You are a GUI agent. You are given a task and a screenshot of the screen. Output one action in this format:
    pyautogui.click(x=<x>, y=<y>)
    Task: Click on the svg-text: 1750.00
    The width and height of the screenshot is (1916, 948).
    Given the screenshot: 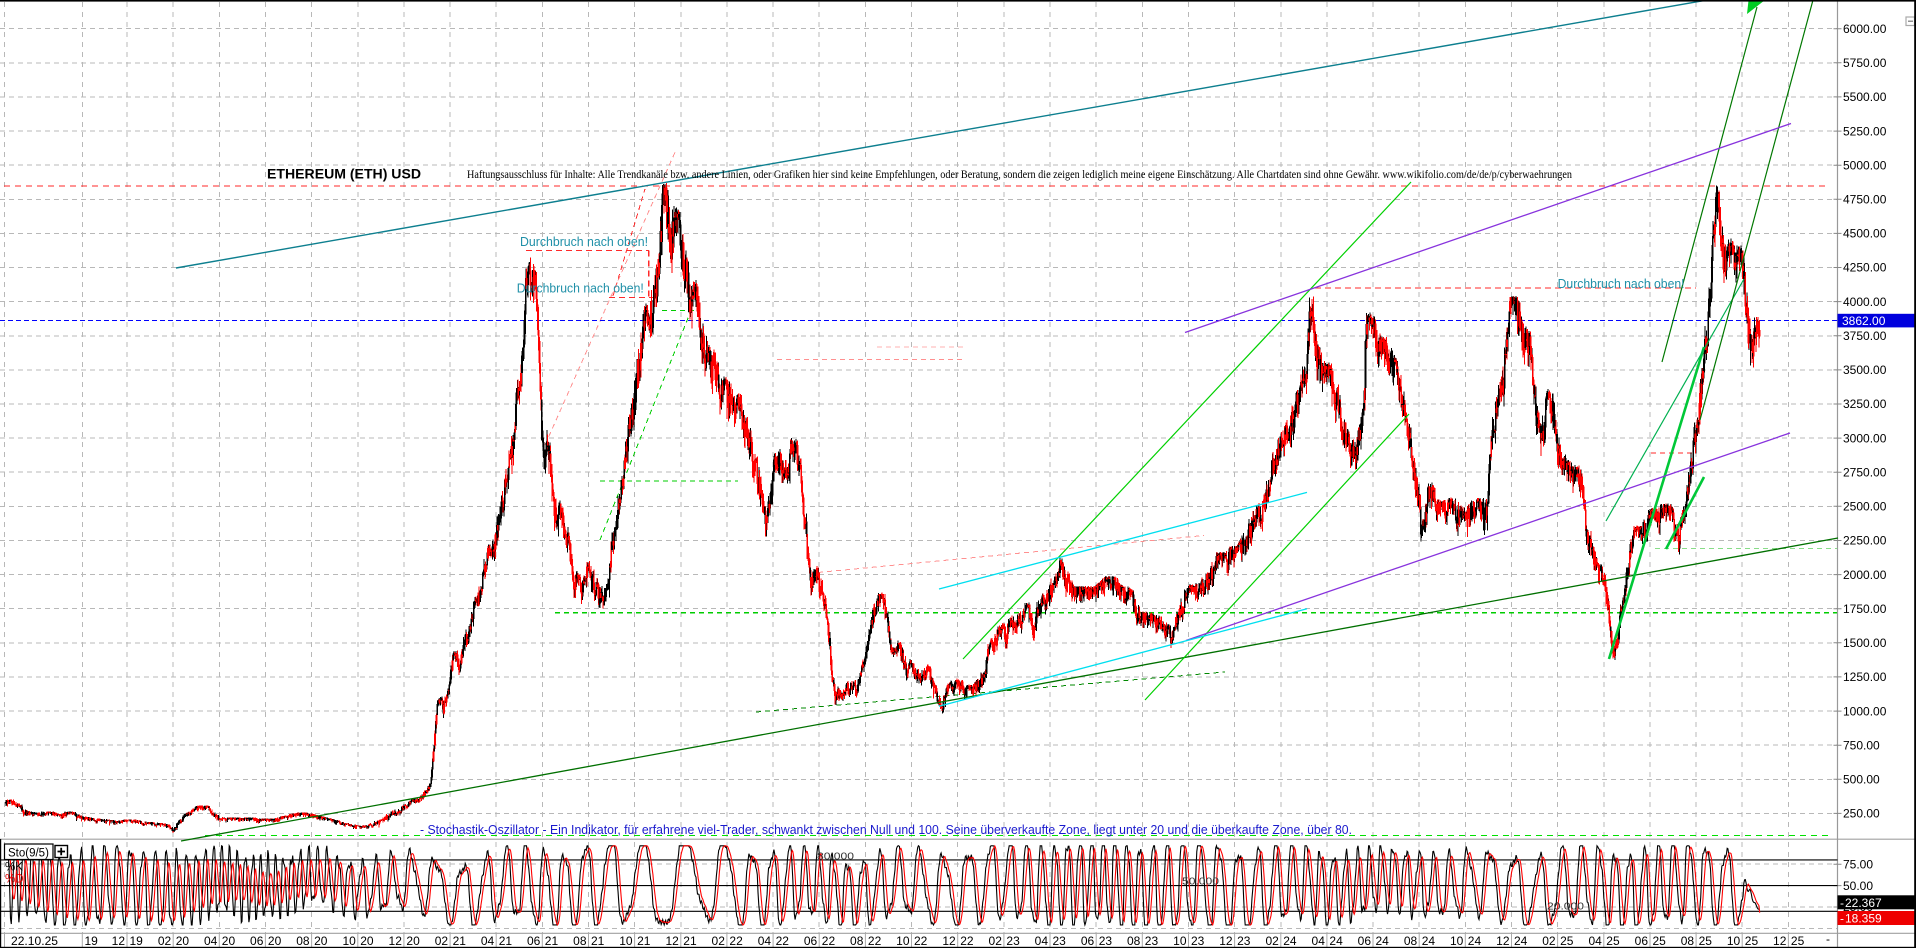 What is the action you would take?
    pyautogui.click(x=1865, y=609)
    